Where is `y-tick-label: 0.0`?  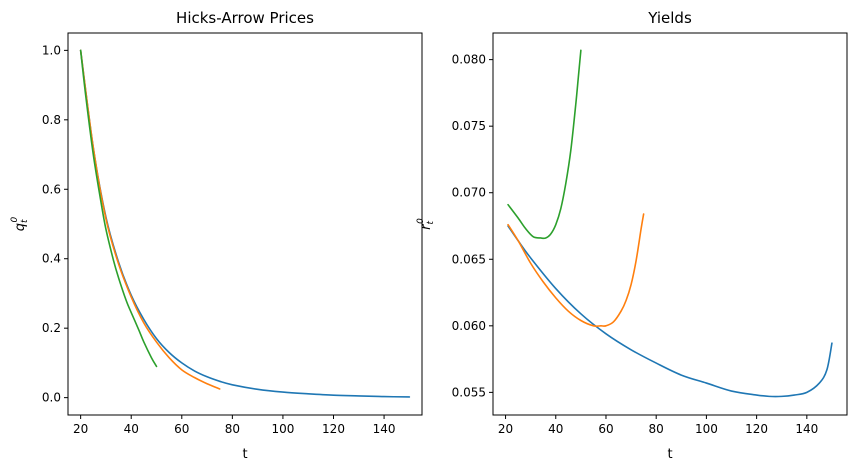
y-tick-label: 0.0 is located at coordinates (51, 398).